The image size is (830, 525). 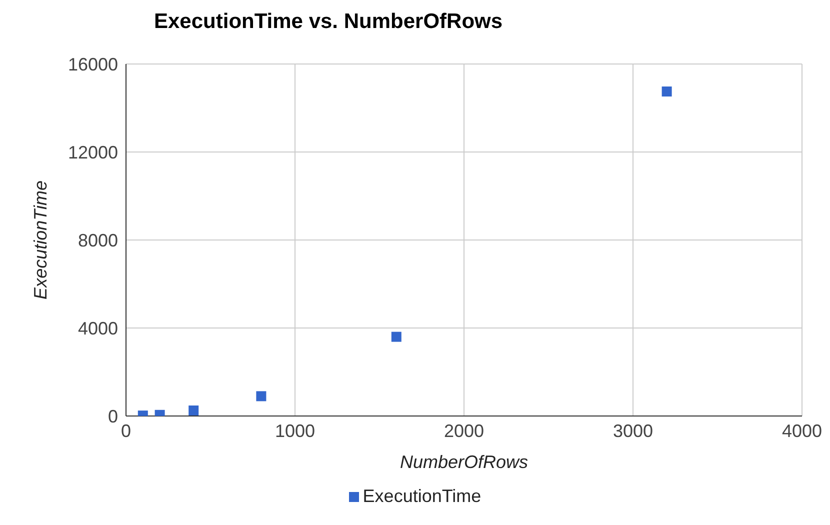 I want to click on x-tick-label: 2000, so click(x=464, y=430).